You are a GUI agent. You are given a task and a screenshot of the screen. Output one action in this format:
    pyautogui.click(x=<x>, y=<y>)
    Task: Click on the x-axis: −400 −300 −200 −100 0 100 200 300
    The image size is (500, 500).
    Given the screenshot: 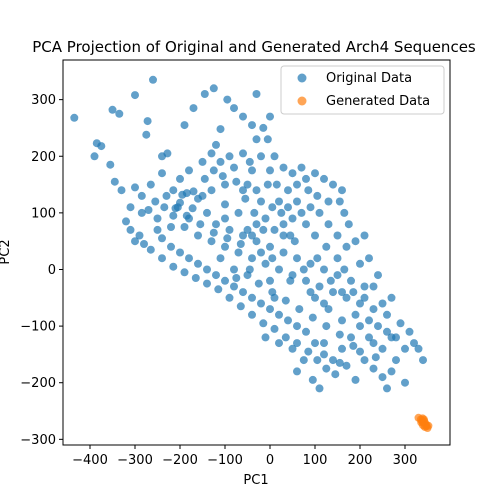 What is the action you would take?
    pyautogui.click(x=244, y=456)
    